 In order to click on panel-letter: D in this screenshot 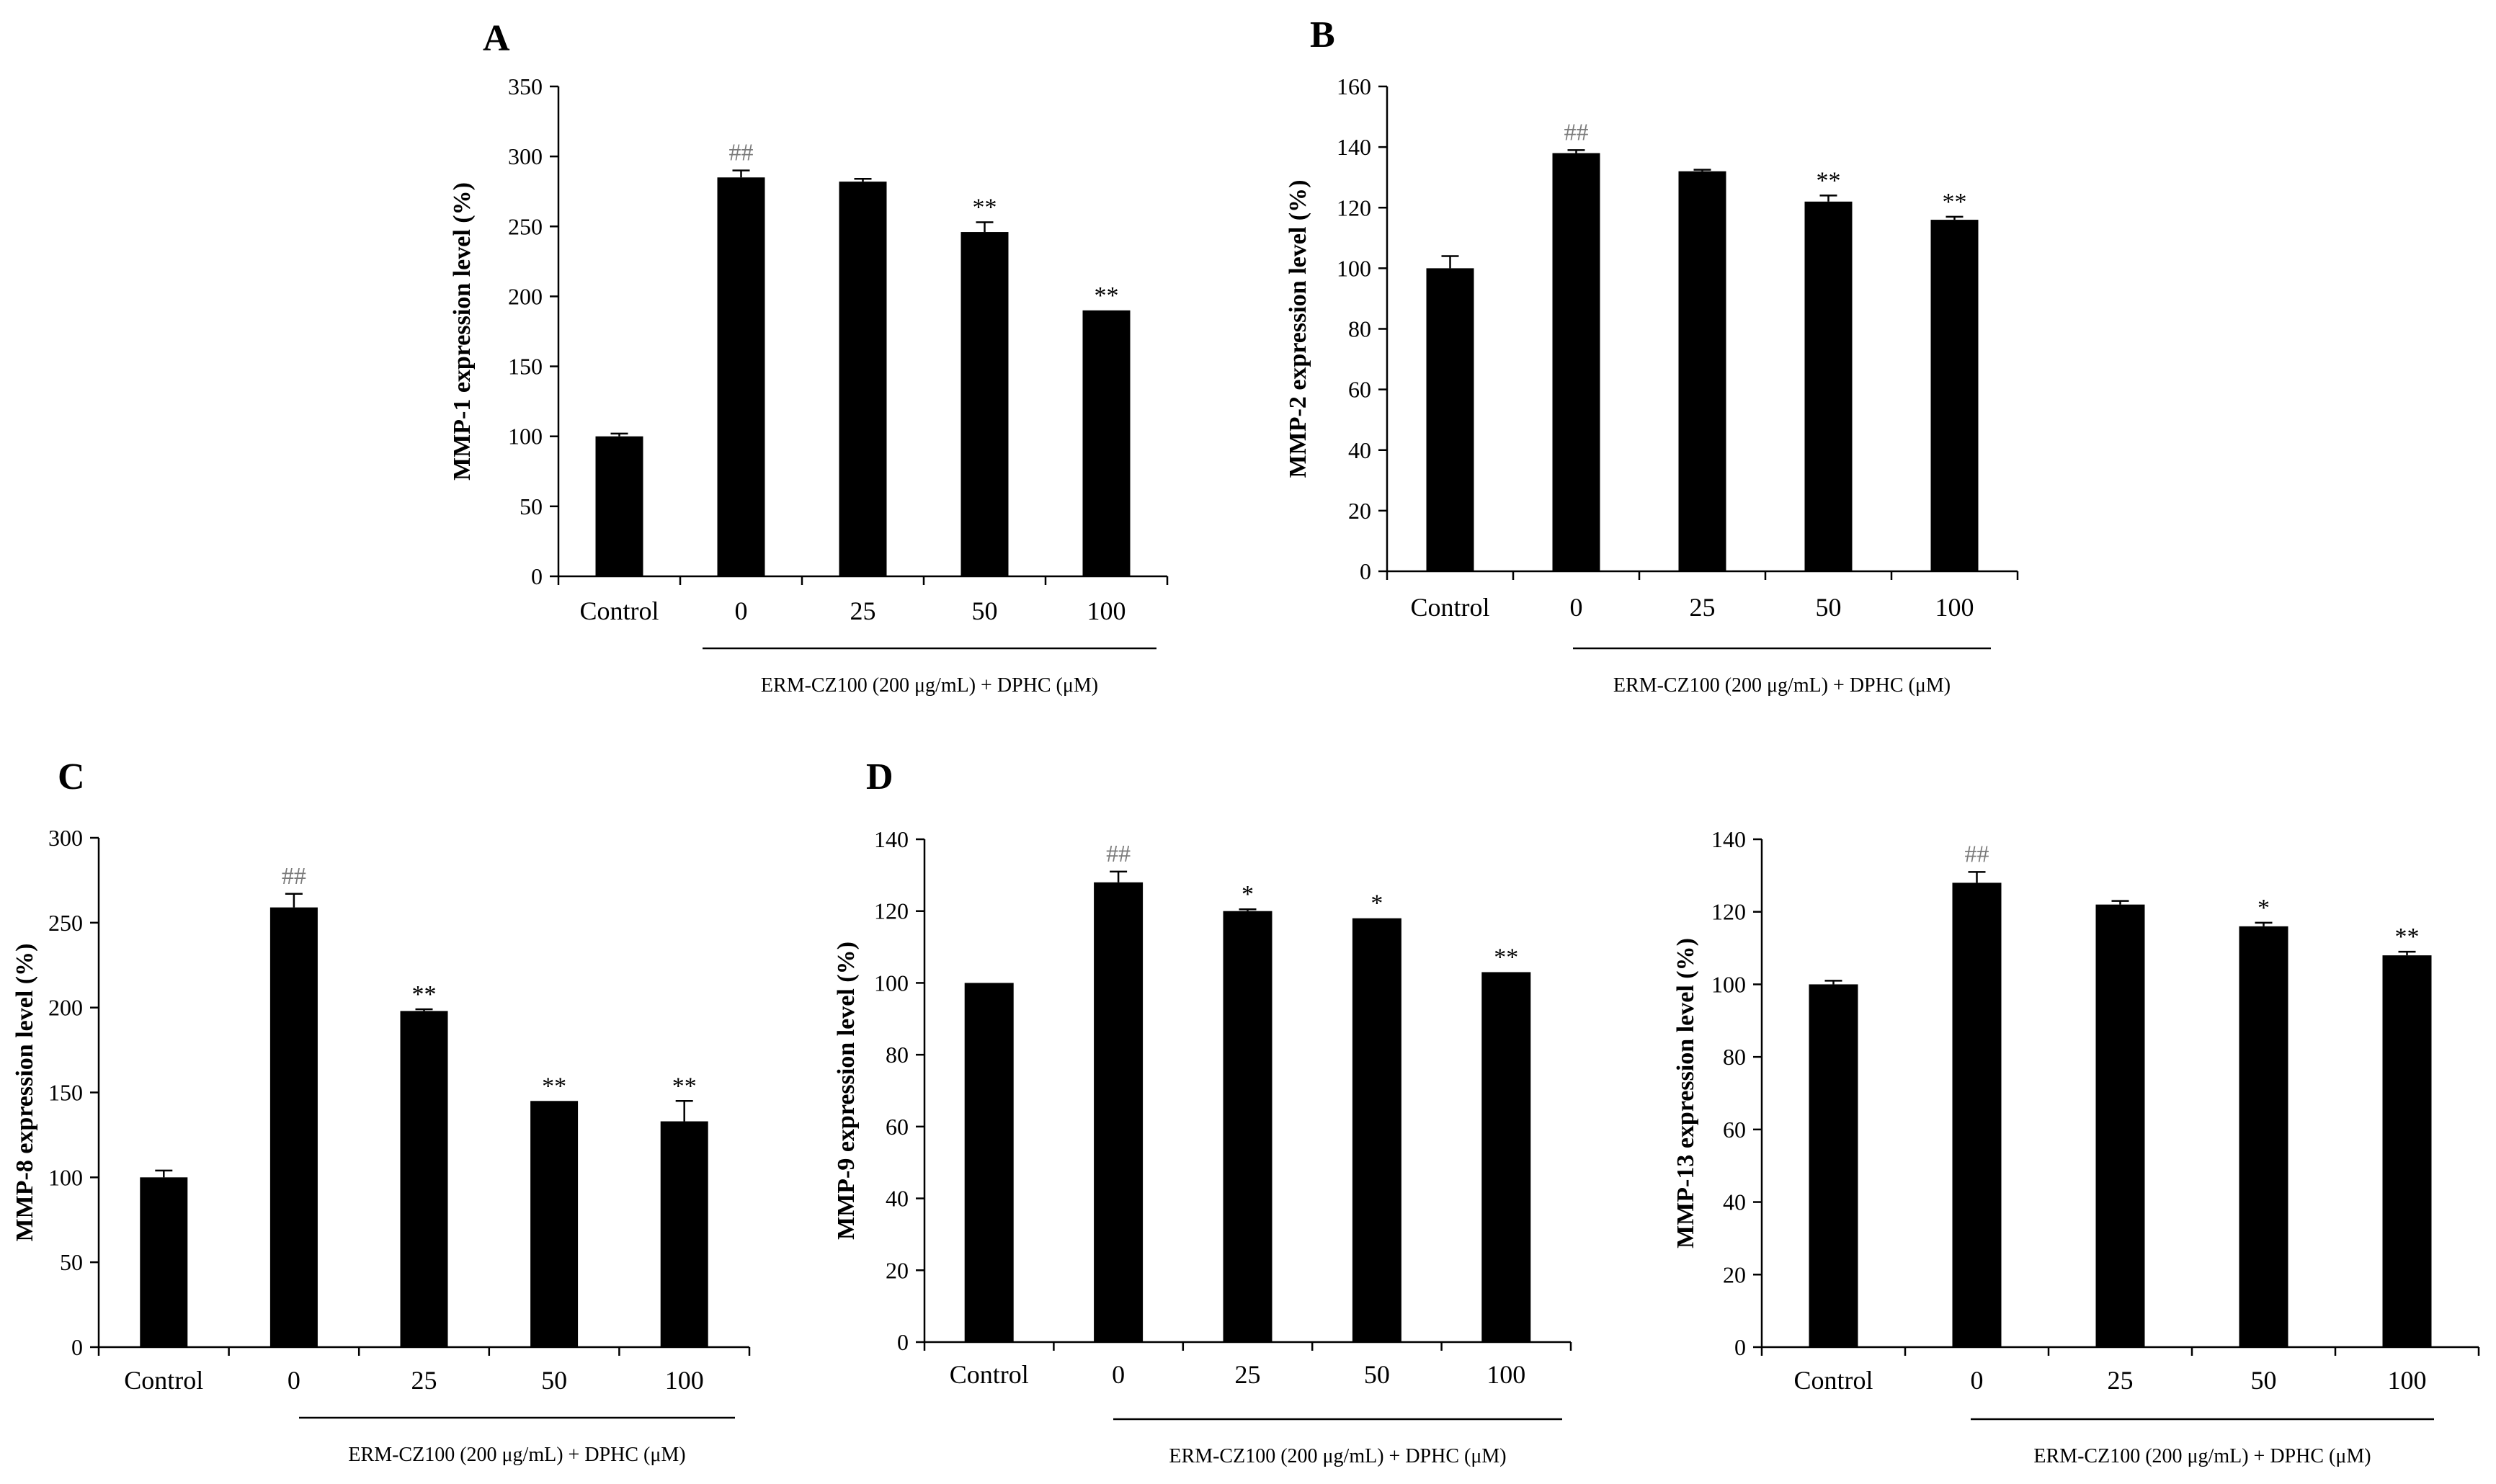, I will do `click(879, 777)`.